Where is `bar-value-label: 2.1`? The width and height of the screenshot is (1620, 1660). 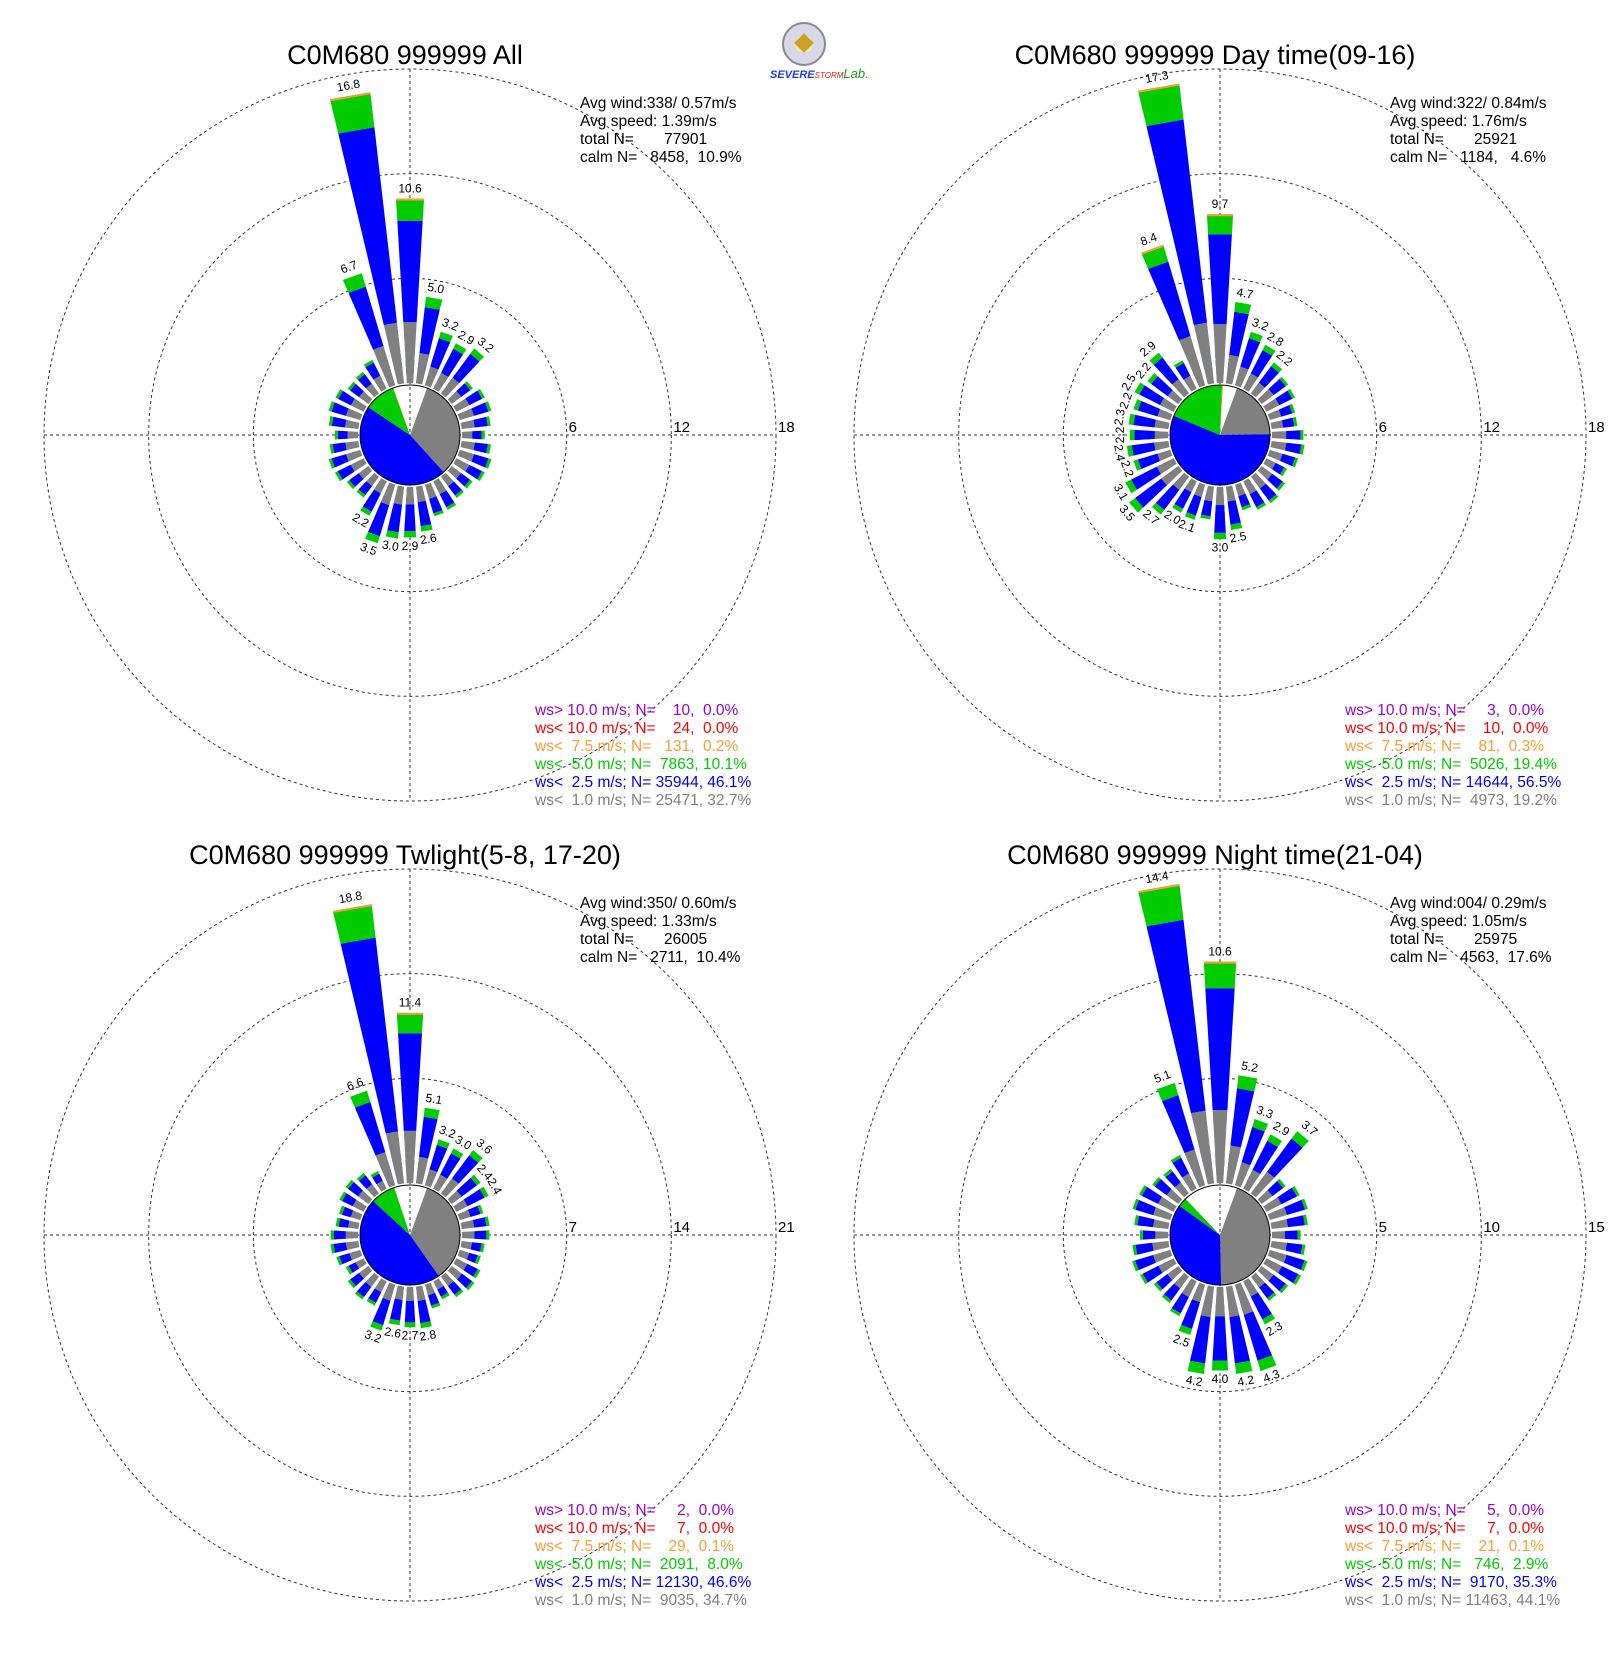
bar-value-label: 2.1 is located at coordinates (1187, 525).